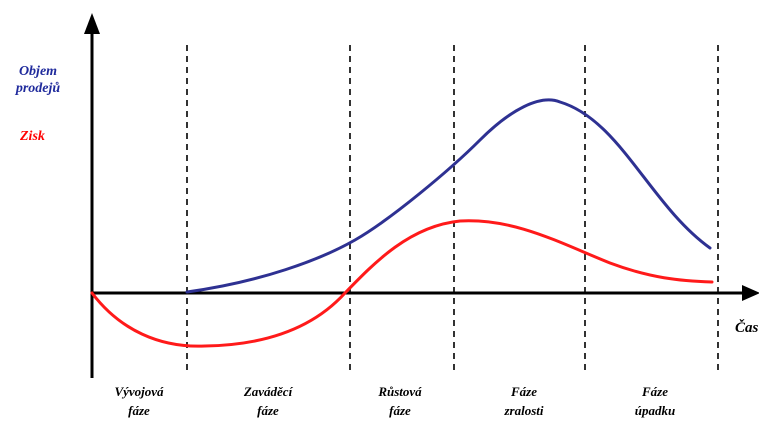 The image size is (759, 426). Describe the element at coordinates (399, 401) in the screenshot. I see `phase-label-growth: Růstová fáze` at that location.